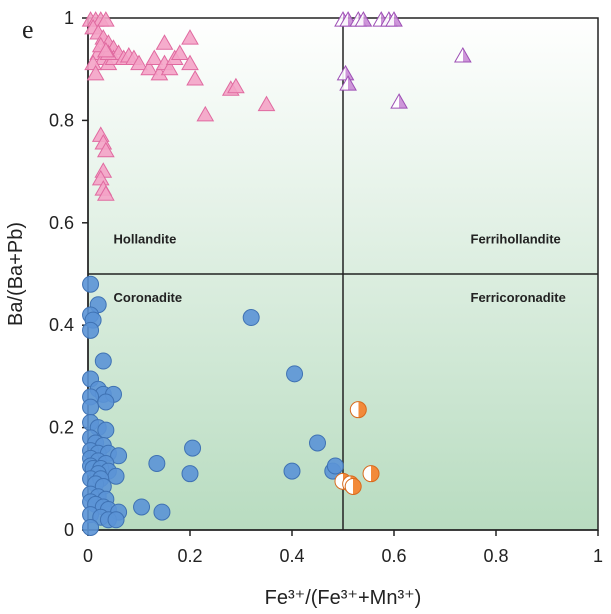 This screenshot has height=614, width=611. I want to click on region-label: Hollandite, so click(145, 238).